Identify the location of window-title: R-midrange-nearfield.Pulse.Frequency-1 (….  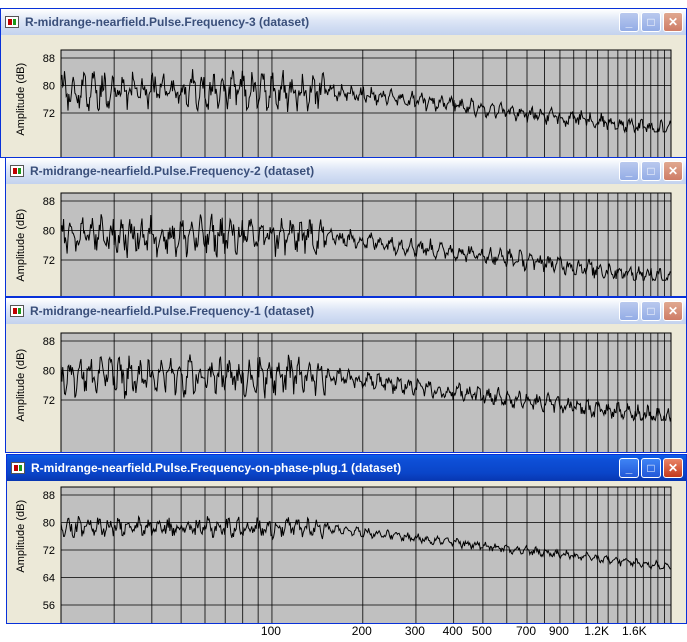
(172, 311).